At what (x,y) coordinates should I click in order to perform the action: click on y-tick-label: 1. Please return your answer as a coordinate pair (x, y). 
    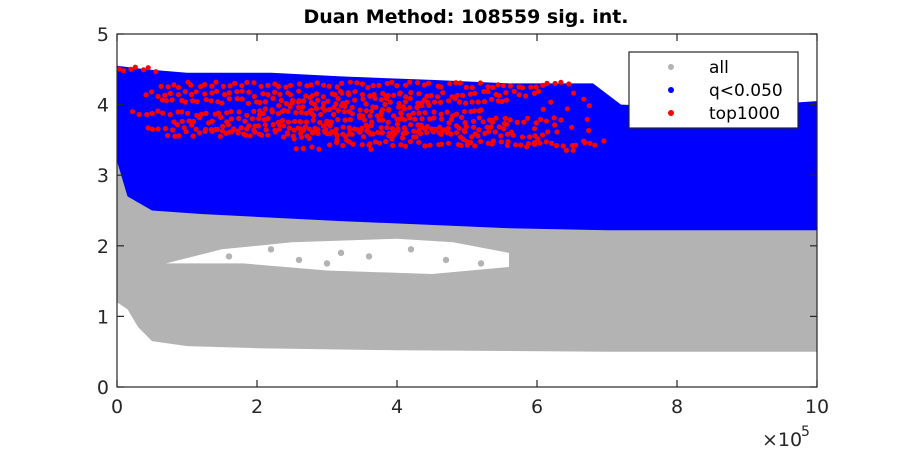
    Looking at the image, I should click on (103, 317).